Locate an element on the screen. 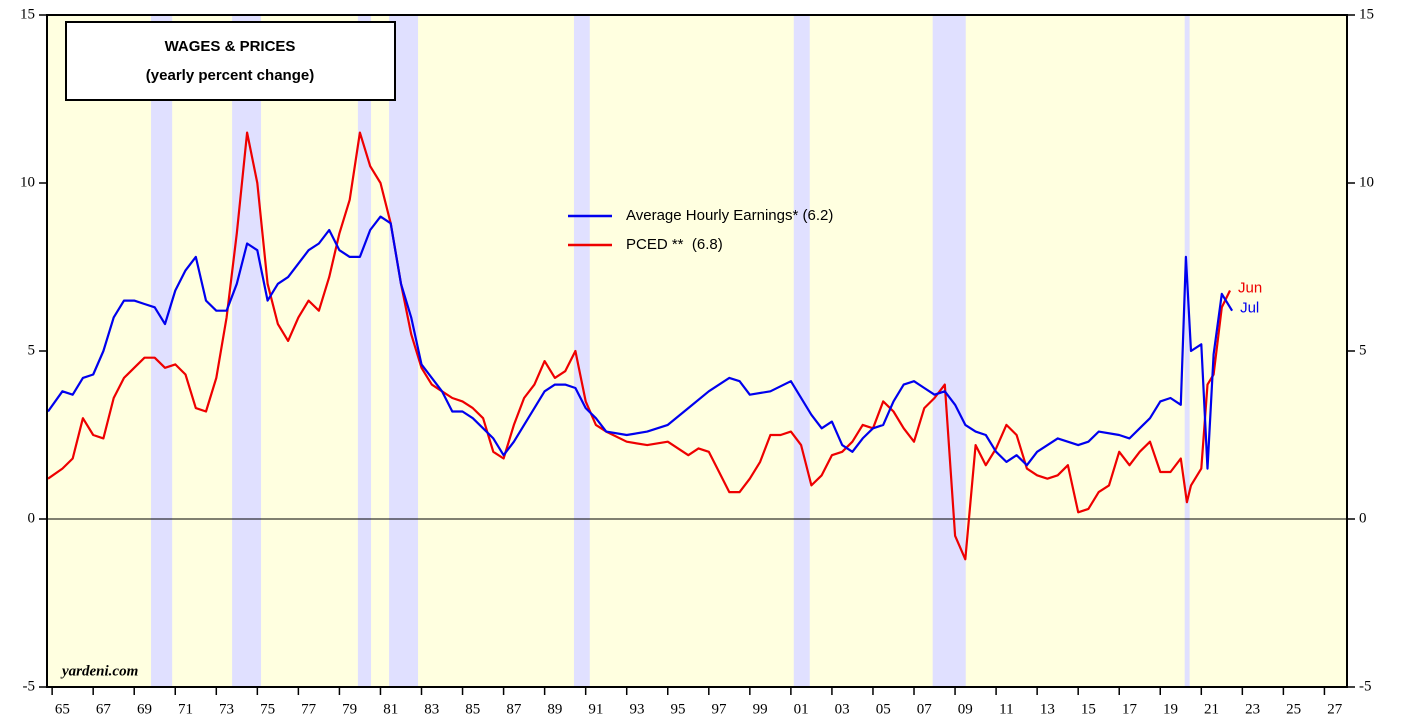  title-box is located at coordinates (230, 61).